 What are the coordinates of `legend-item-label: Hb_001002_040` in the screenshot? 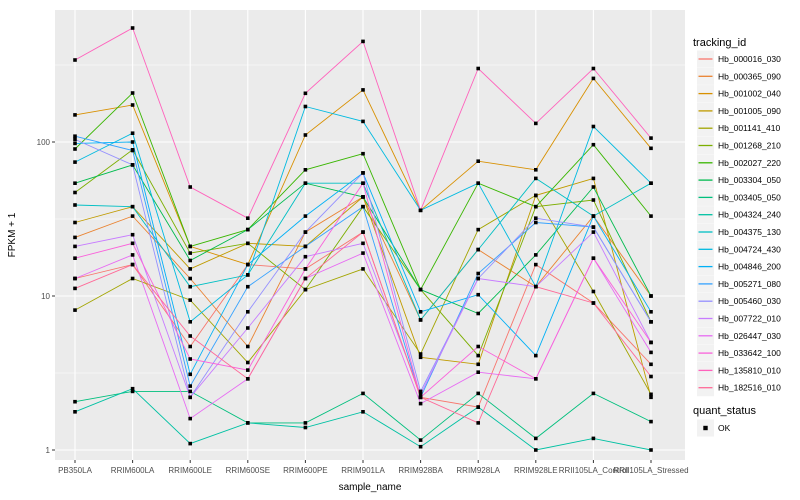 It's located at (749, 94).